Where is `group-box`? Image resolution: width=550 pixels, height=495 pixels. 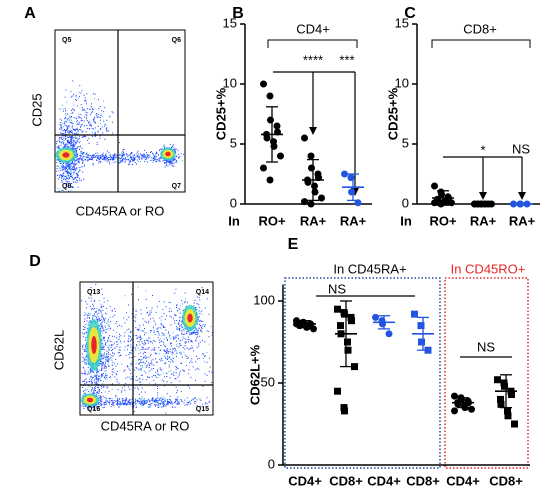 group-box is located at coordinates (486, 373).